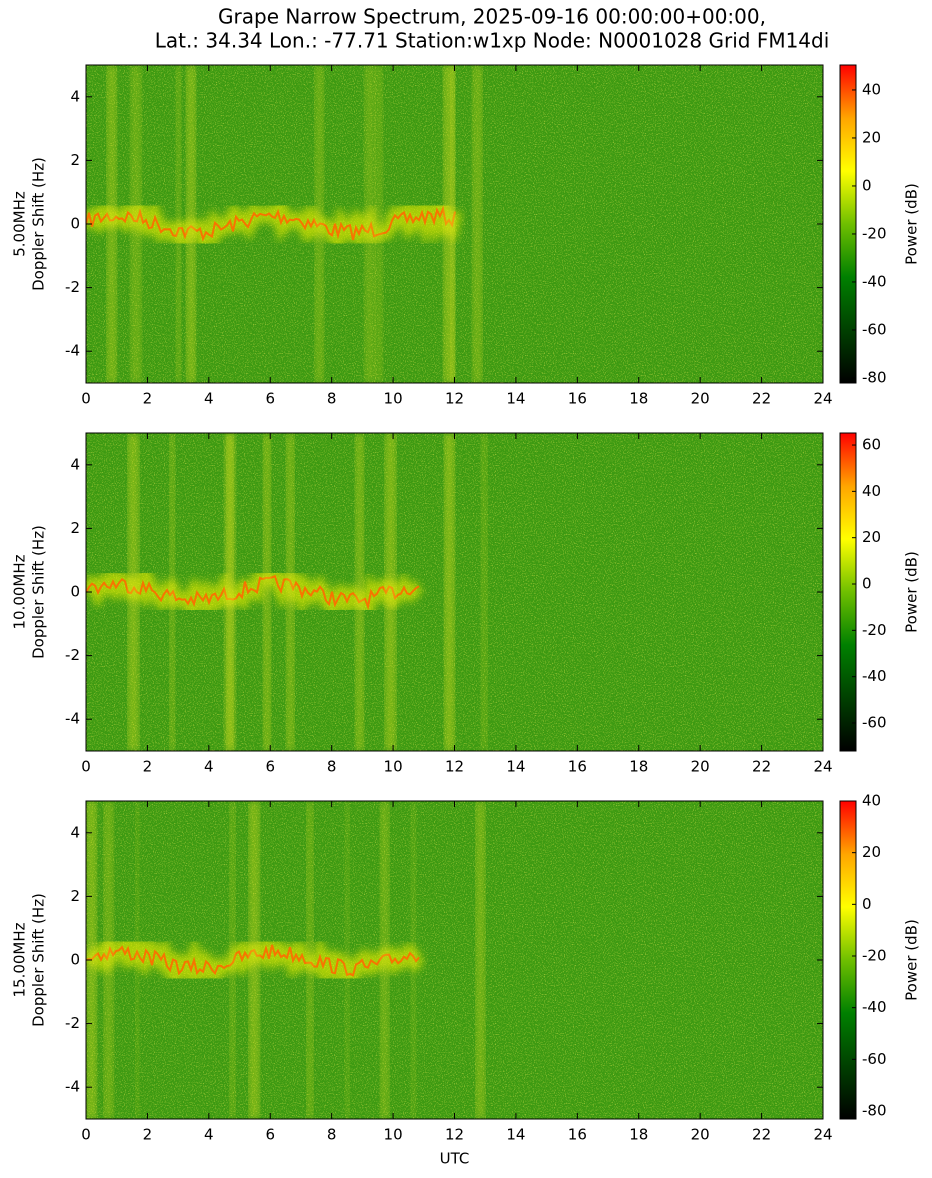  What do you see at coordinates (577, 399) in the screenshot?
I see `x-tick-label: 16` at bounding box center [577, 399].